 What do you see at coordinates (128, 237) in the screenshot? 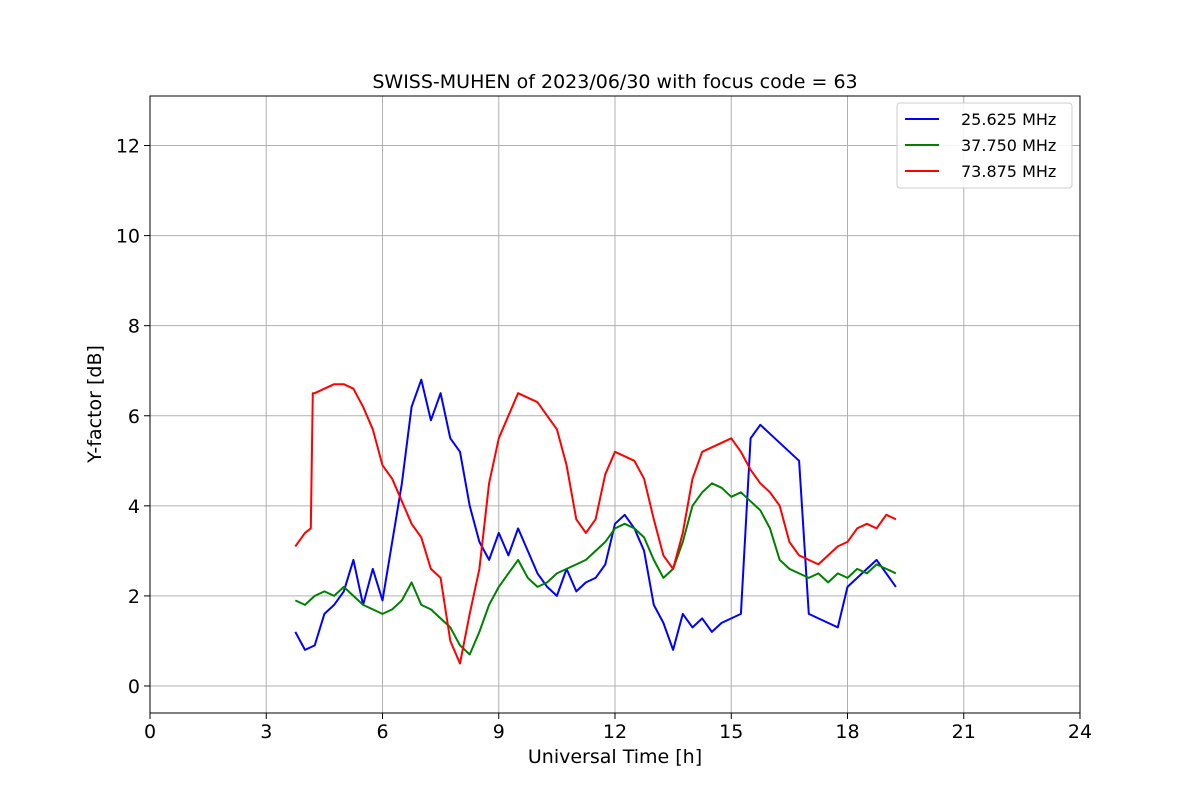
I see `y-tick-label: 10` at bounding box center [128, 237].